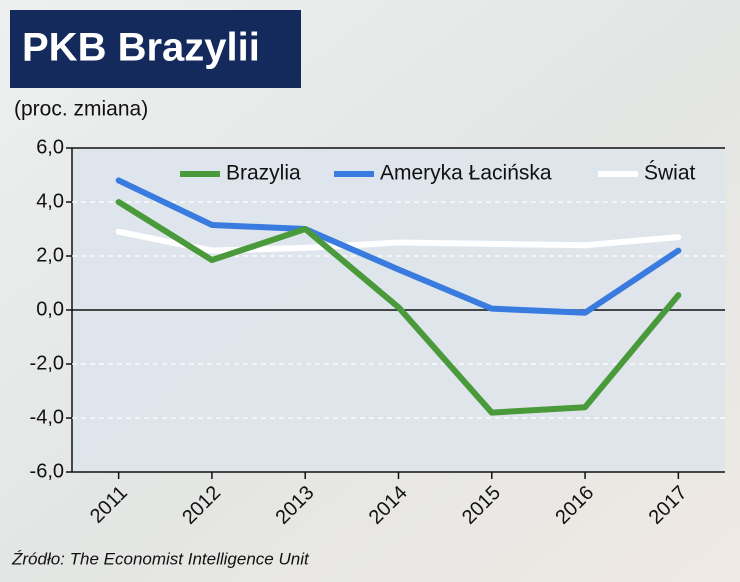  I want to click on y-tick-label: 2,0, so click(50, 255).